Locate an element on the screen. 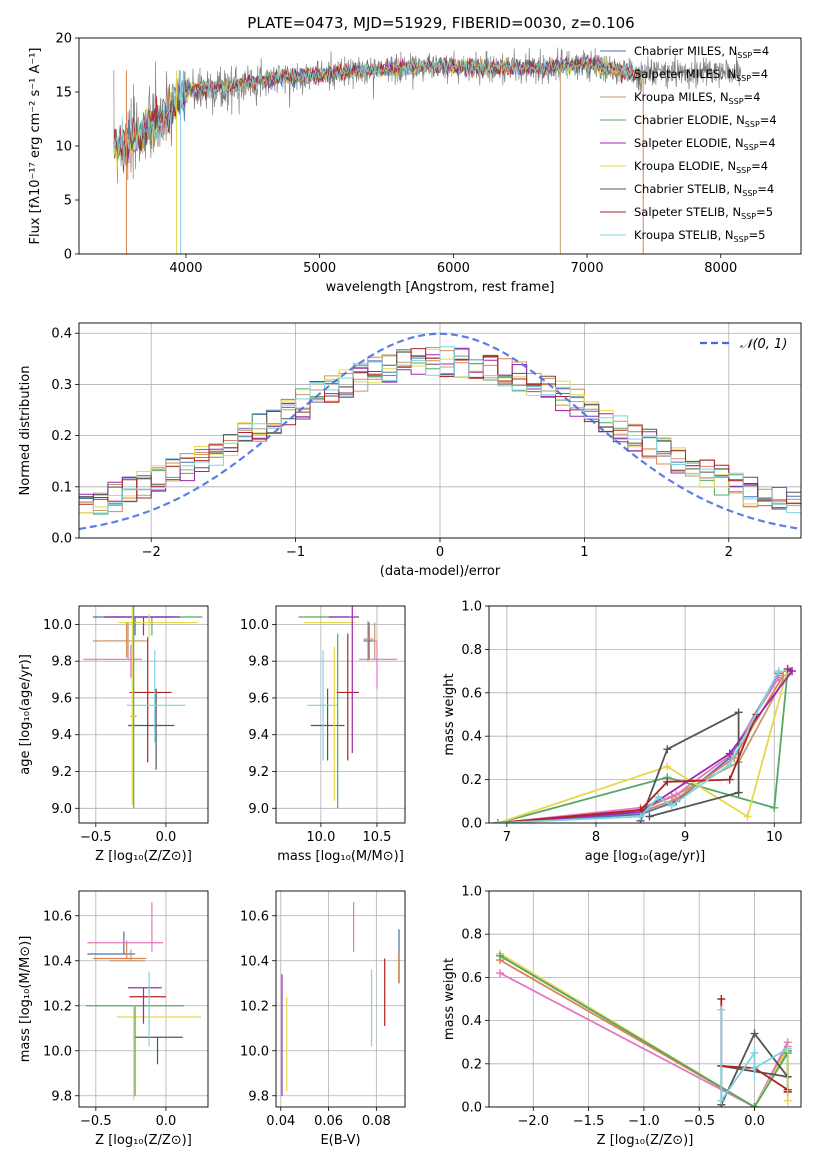 The height and width of the screenshot is (1170, 819). legend-entry: Chabrier MILES, NSSP=4 is located at coordinates (701, 52).